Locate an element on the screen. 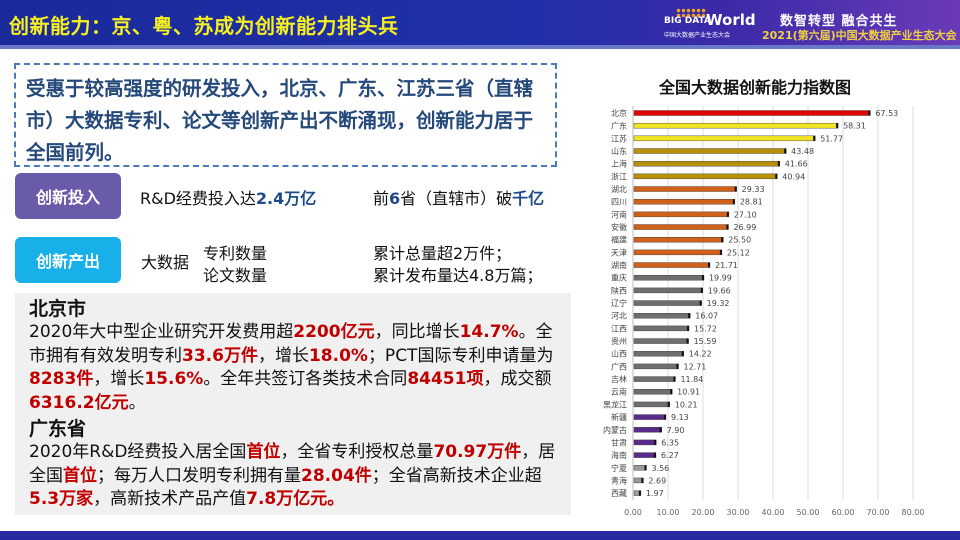 Image resolution: width=960 pixels, height=540 pixels. paragraph-text: 2020年R&D经费投入居全国 is located at coordinates (138, 452).